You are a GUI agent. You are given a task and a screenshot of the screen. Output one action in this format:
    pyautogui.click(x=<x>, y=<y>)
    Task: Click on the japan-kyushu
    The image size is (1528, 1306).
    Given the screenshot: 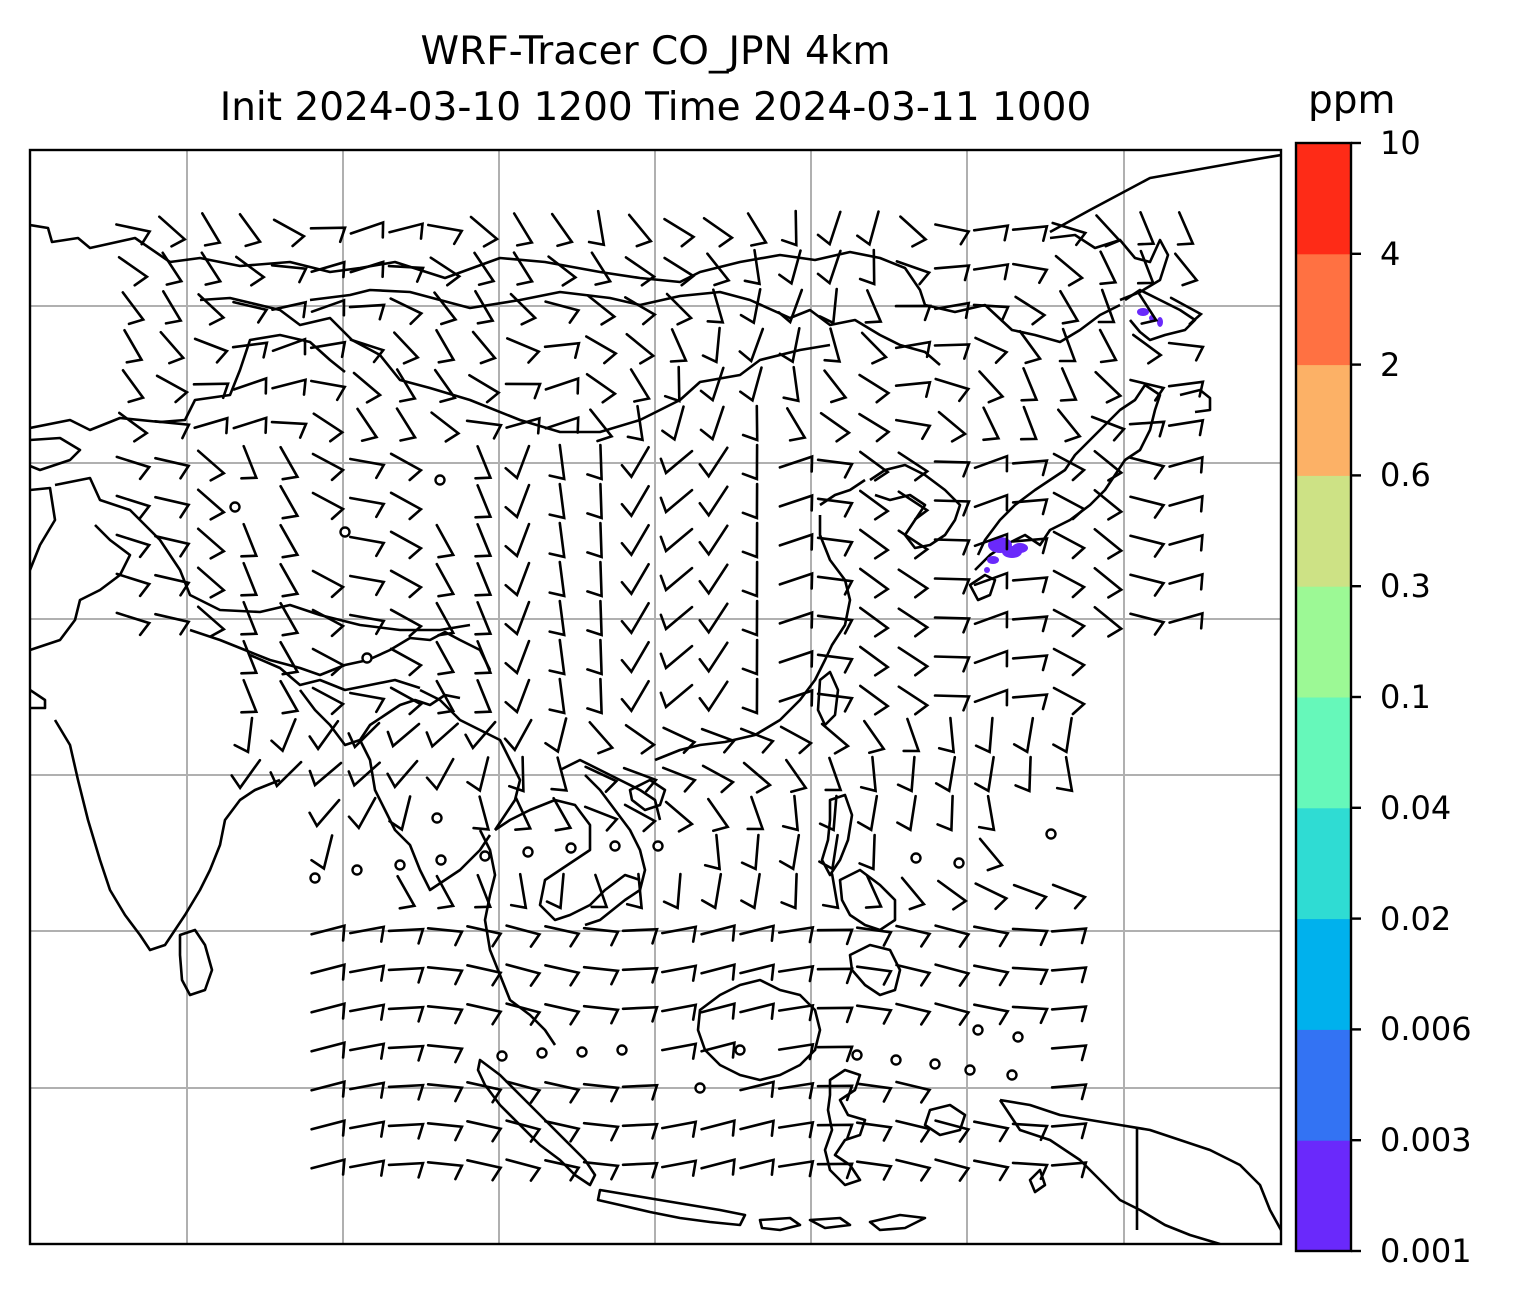 What is the action you would take?
    pyautogui.click(x=982, y=587)
    